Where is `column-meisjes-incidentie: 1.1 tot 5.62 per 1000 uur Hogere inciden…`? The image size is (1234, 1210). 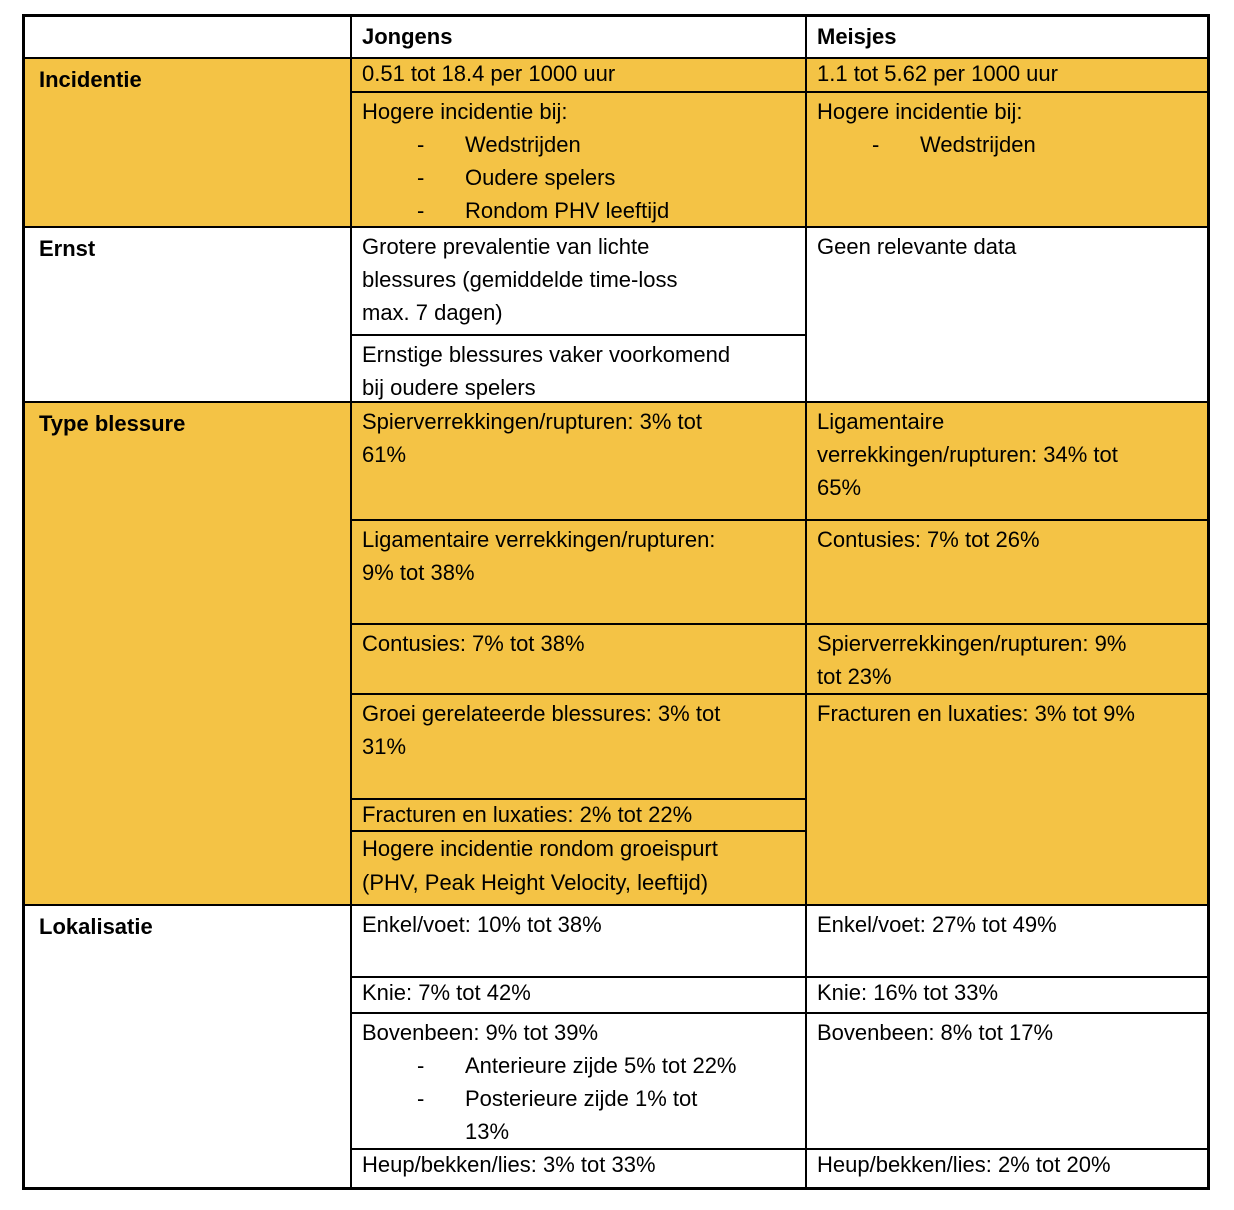
column-meisjes-incidentie: 1.1 tot 5.62 per 1000 uur Hogere inciden… is located at coordinates (1006, 142).